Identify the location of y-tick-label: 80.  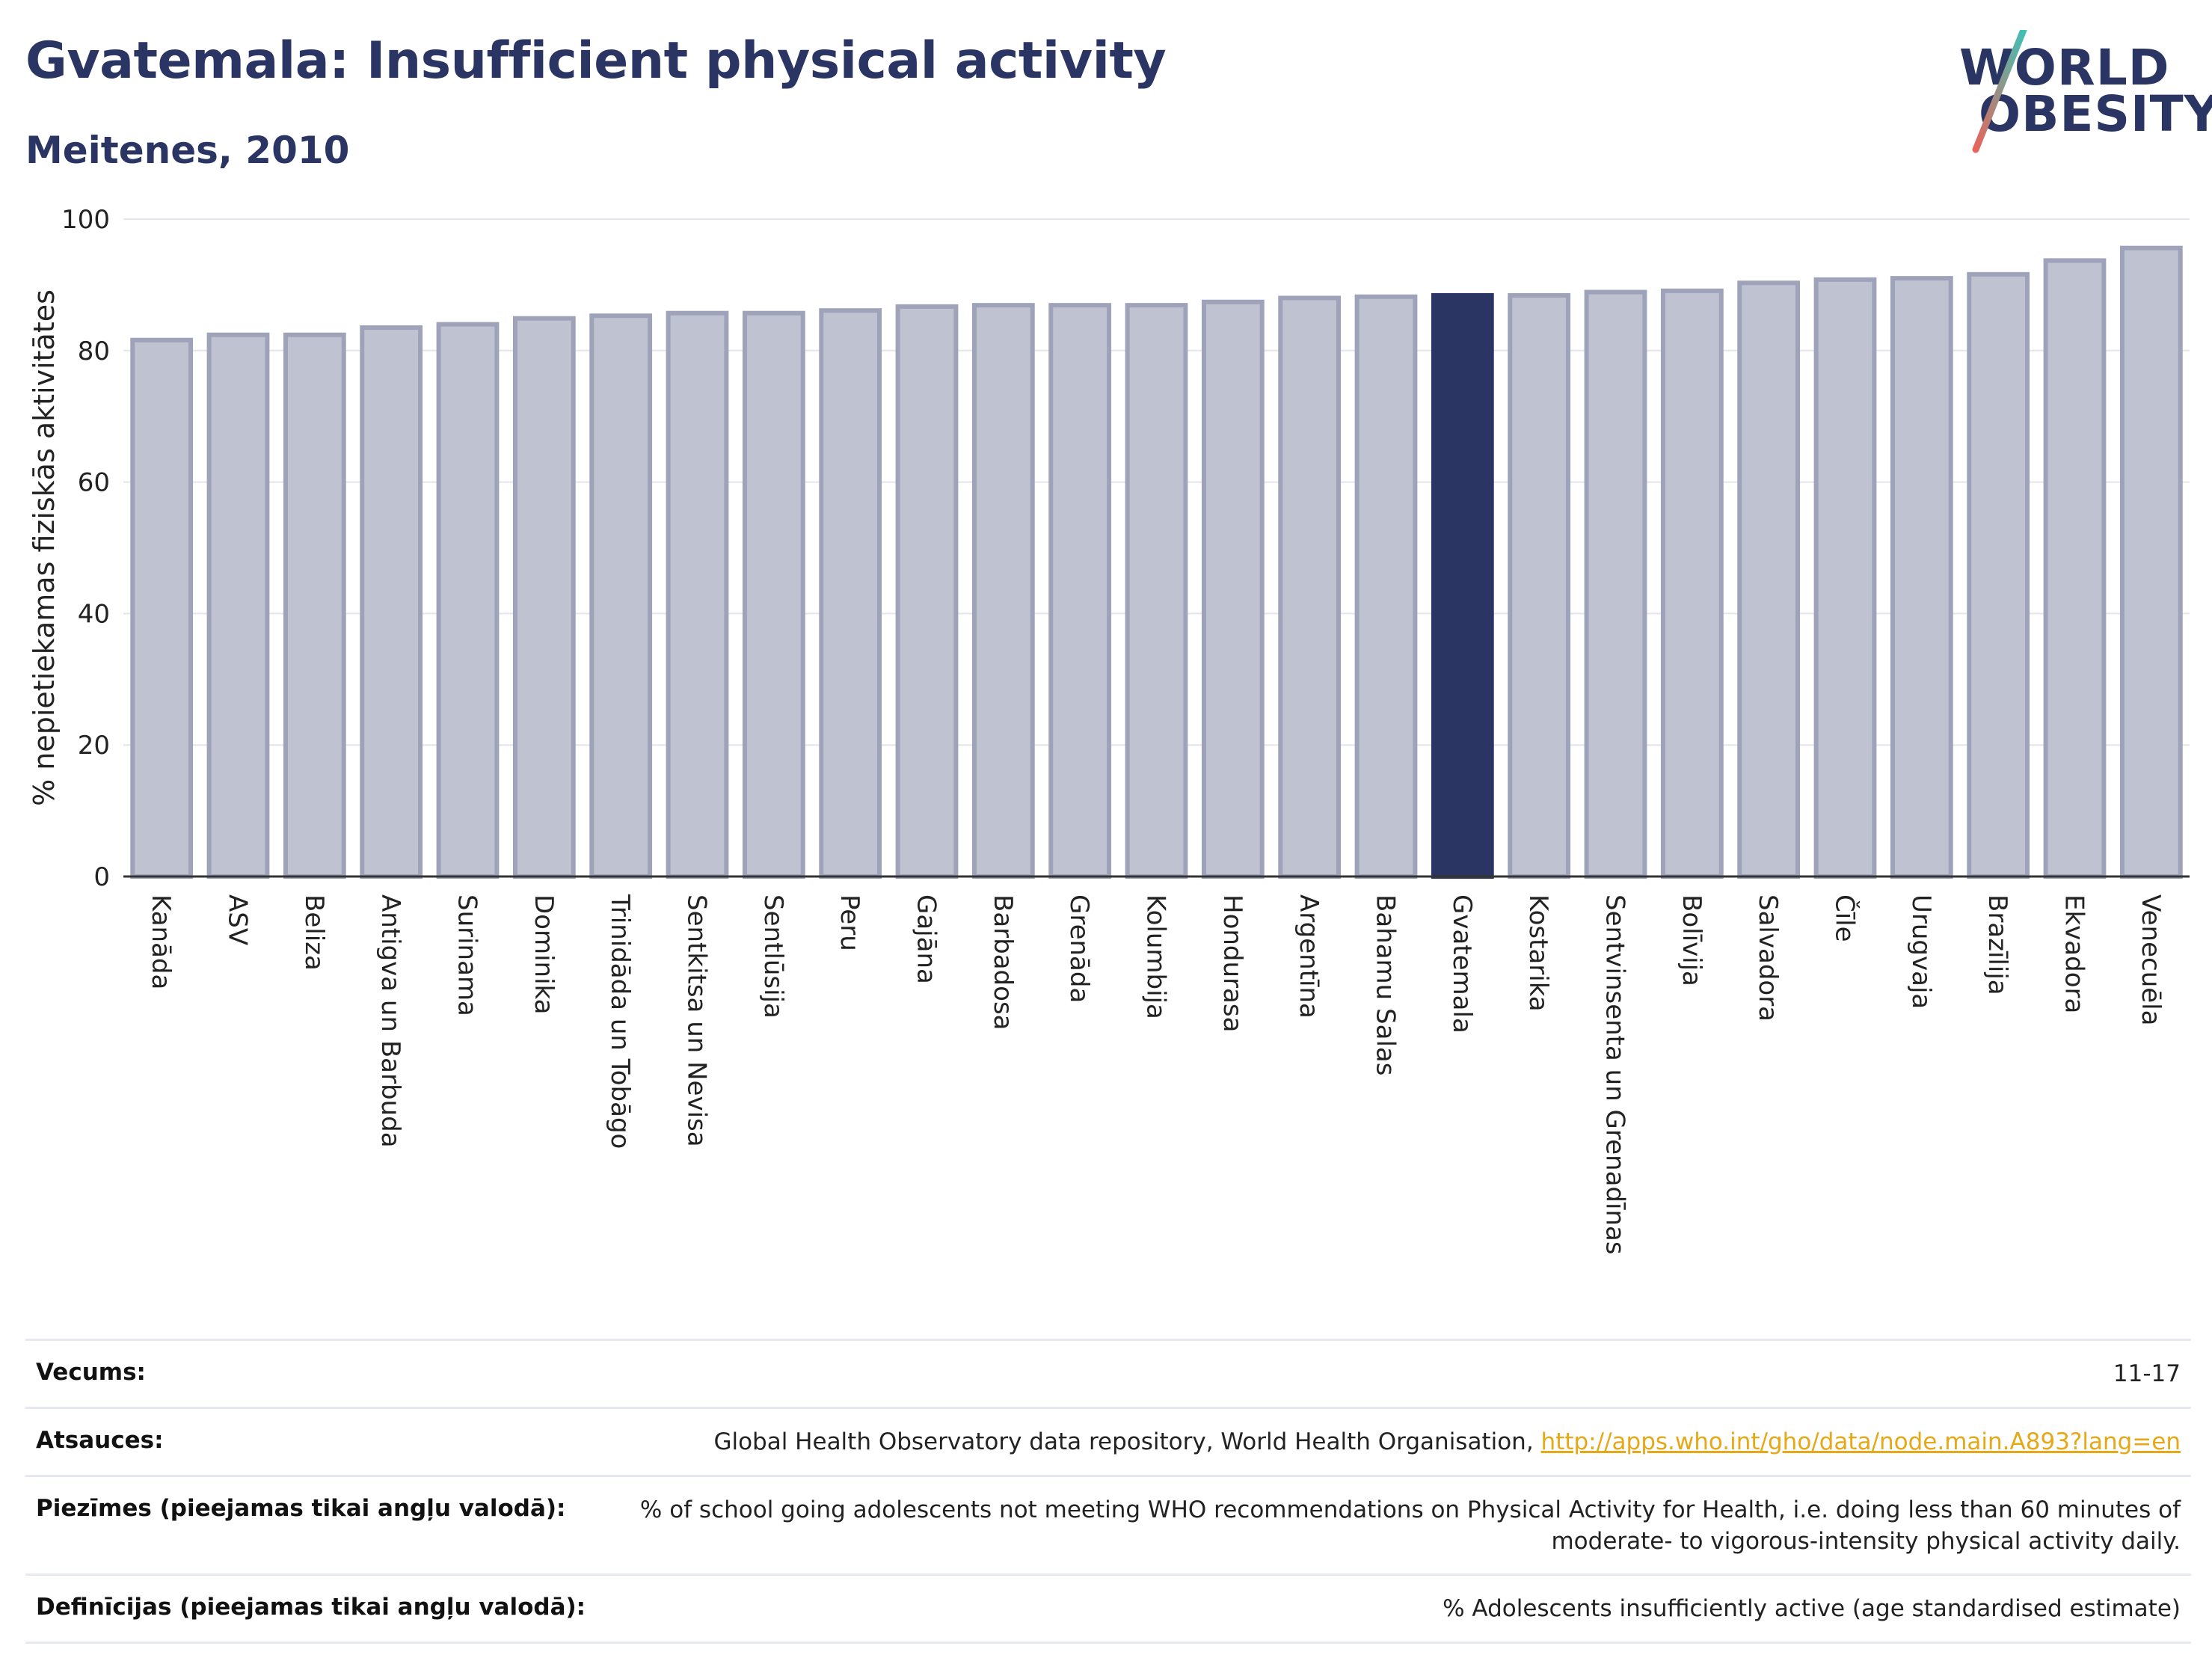
(94, 351).